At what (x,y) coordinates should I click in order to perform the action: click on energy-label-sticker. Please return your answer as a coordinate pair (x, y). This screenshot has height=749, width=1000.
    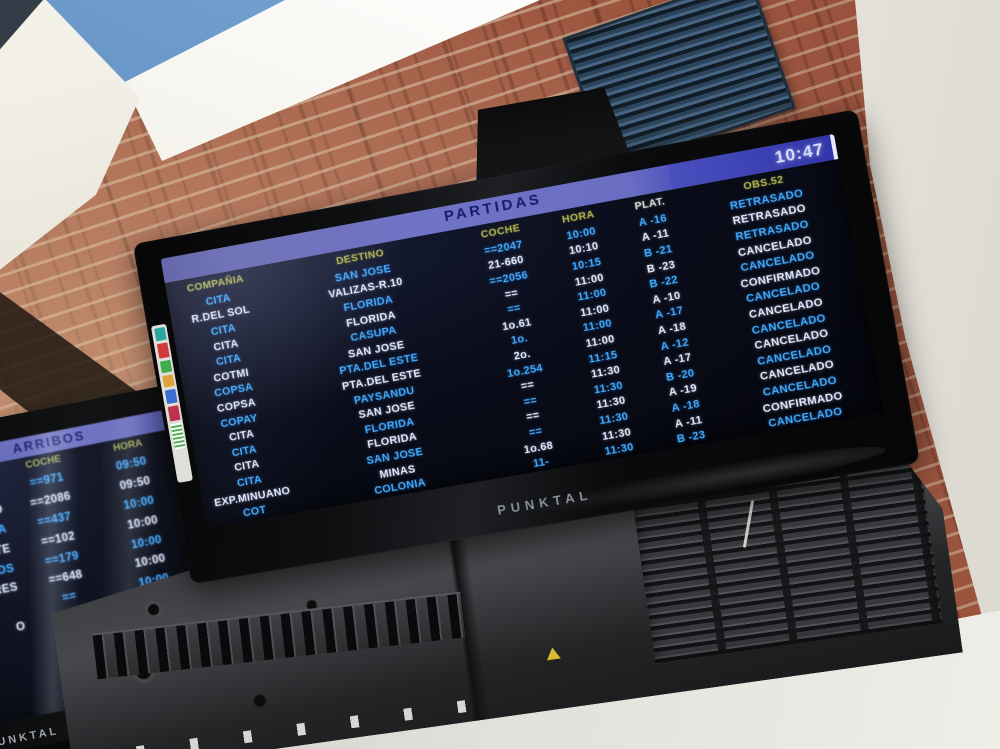
    Looking at the image, I should click on (177, 436).